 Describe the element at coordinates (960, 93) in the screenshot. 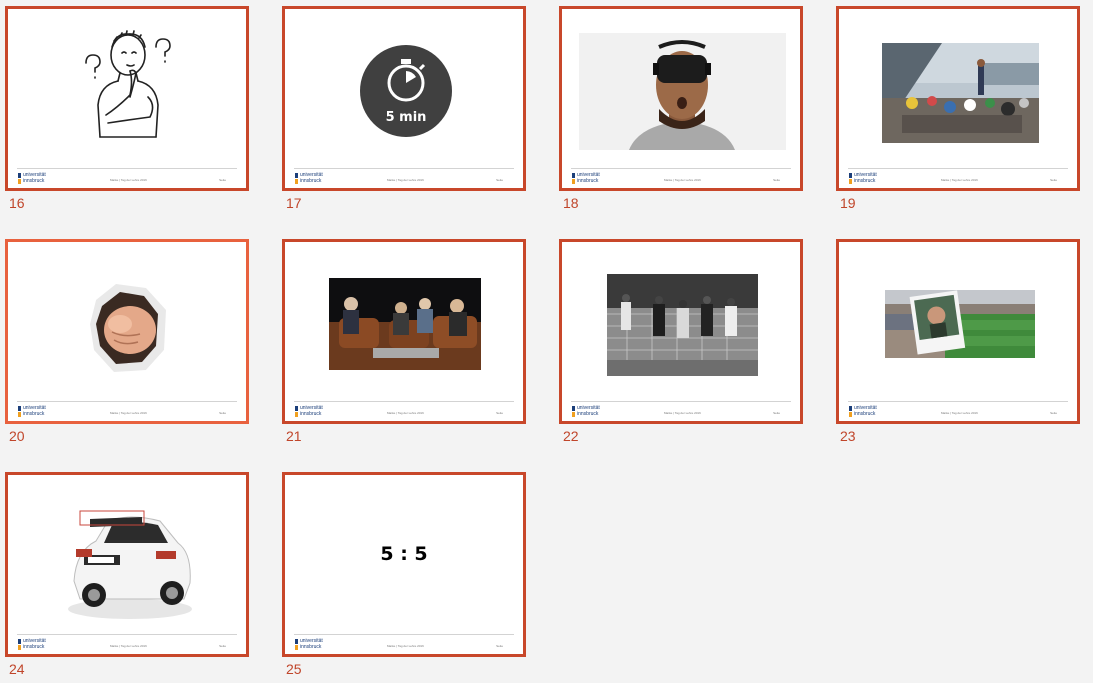

I see `group-outdoor-photo` at that location.